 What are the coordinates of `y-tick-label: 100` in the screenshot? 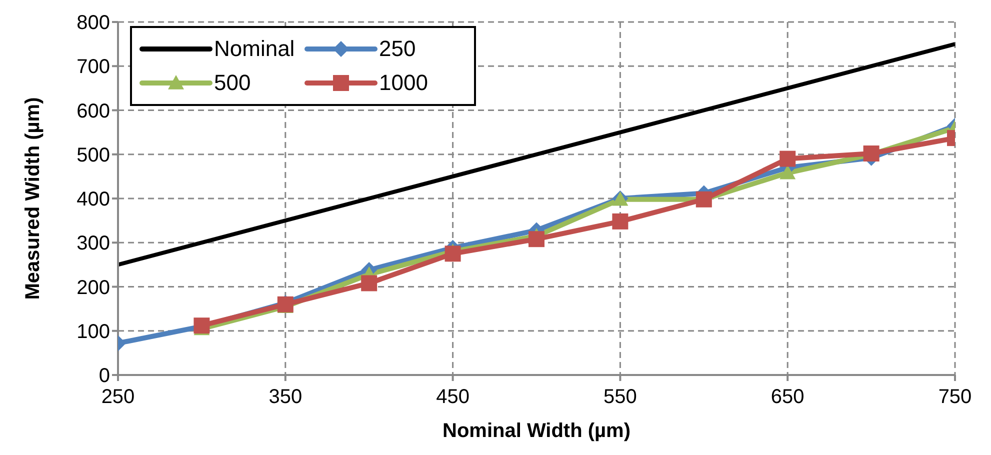 It's located at (93, 331).